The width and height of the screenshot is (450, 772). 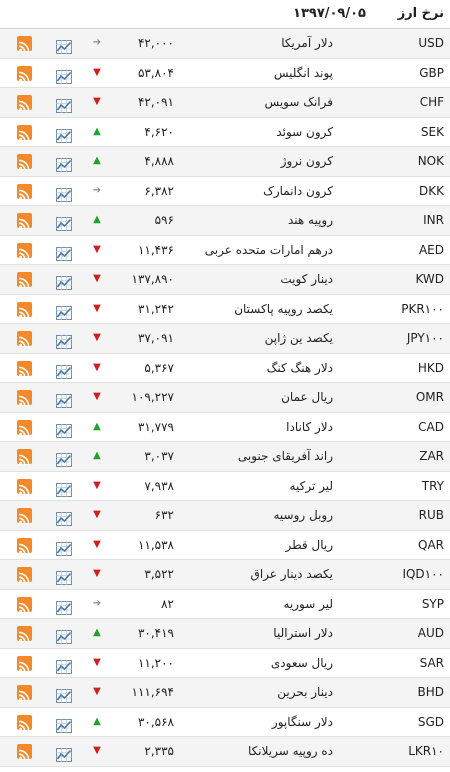 What do you see at coordinates (155, 249) in the screenshot?
I see `currency-price: ۱۱,۴۳۶` at bounding box center [155, 249].